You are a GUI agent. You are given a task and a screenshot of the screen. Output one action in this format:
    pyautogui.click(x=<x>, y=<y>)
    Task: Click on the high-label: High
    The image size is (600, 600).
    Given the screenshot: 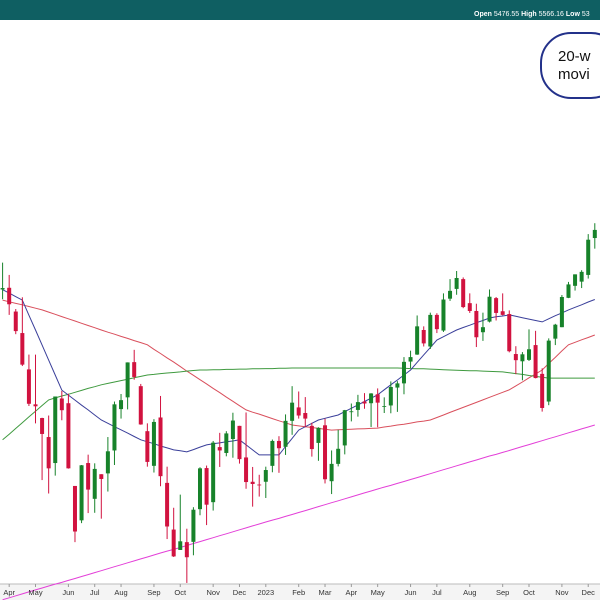 What is the action you would take?
    pyautogui.click(x=529, y=14)
    